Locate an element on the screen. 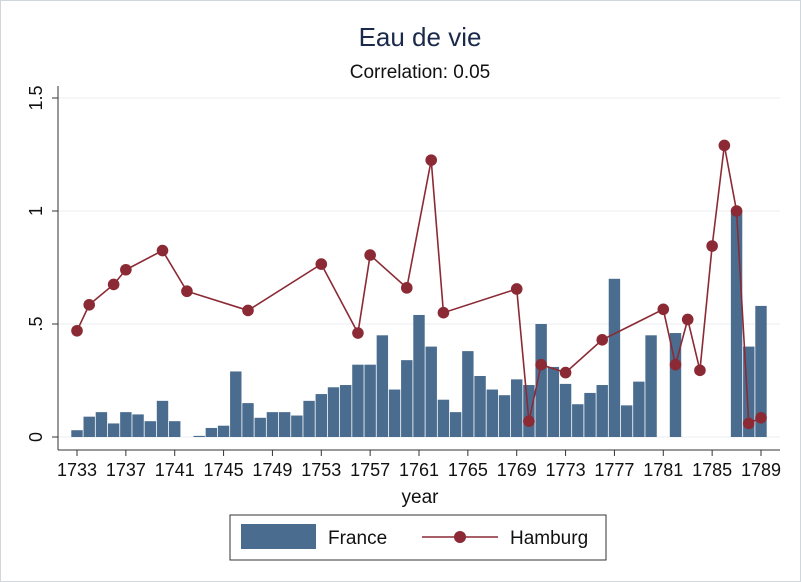 The image size is (801, 582). x-tick-label: 1753 is located at coordinates (321, 470).